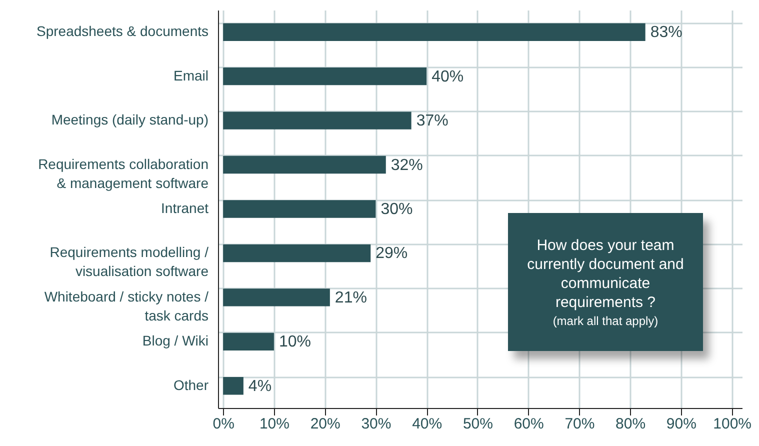  What do you see at coordinates (122, 31) in the screenshot?
I see `y-tick-label: Spreadsheets & documents` at bounding box center [122, 31].